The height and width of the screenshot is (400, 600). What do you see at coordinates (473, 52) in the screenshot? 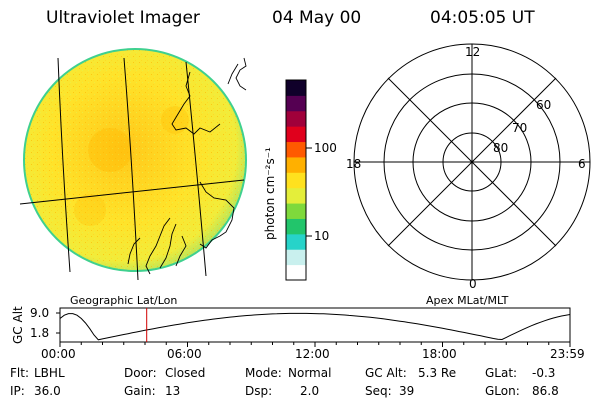
I see `mlt-12-label: 12` at bounding box center [473, 52].